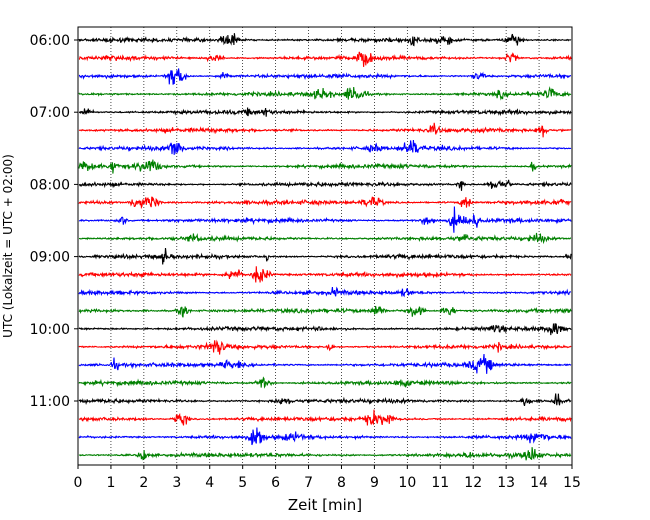 The width and height of the screenshot is (650, 520). What do you see at coordinates (325, 59) in the screenshot?
I see `trace-06:15` at bounding box center [325, 59].